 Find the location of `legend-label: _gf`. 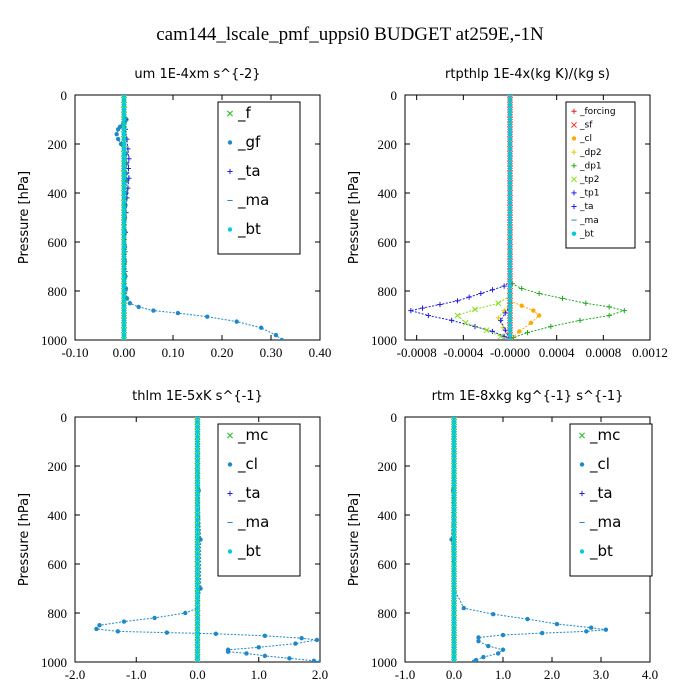

legend-label: _gf is located at coordinates (249, 142).